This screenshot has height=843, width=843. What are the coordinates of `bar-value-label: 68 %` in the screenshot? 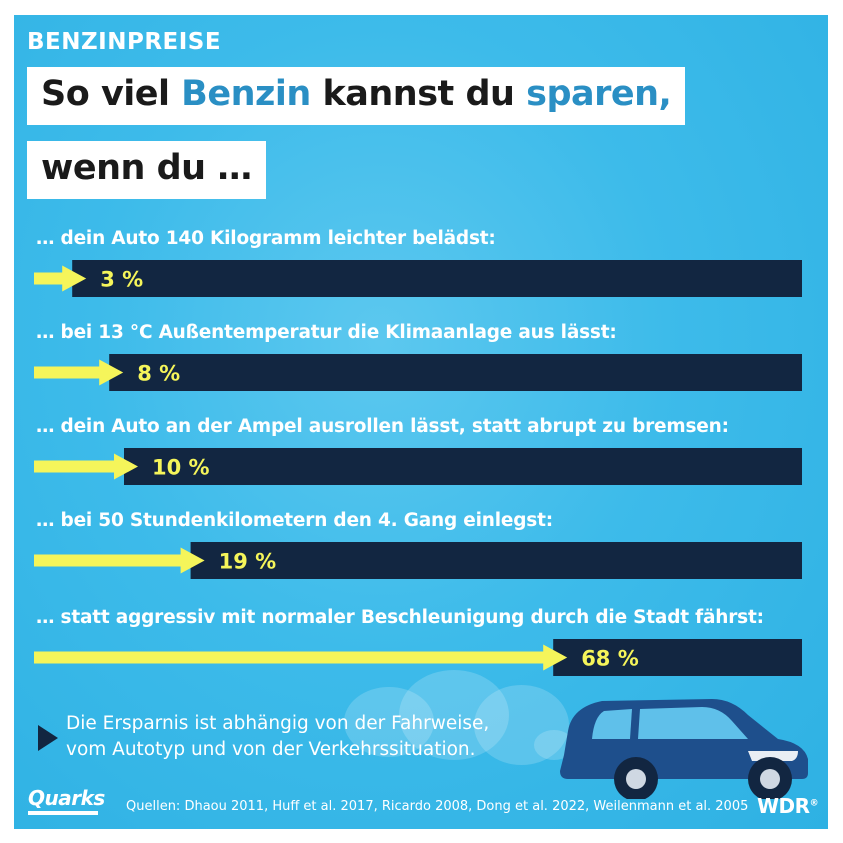 It's located at (610, 659).